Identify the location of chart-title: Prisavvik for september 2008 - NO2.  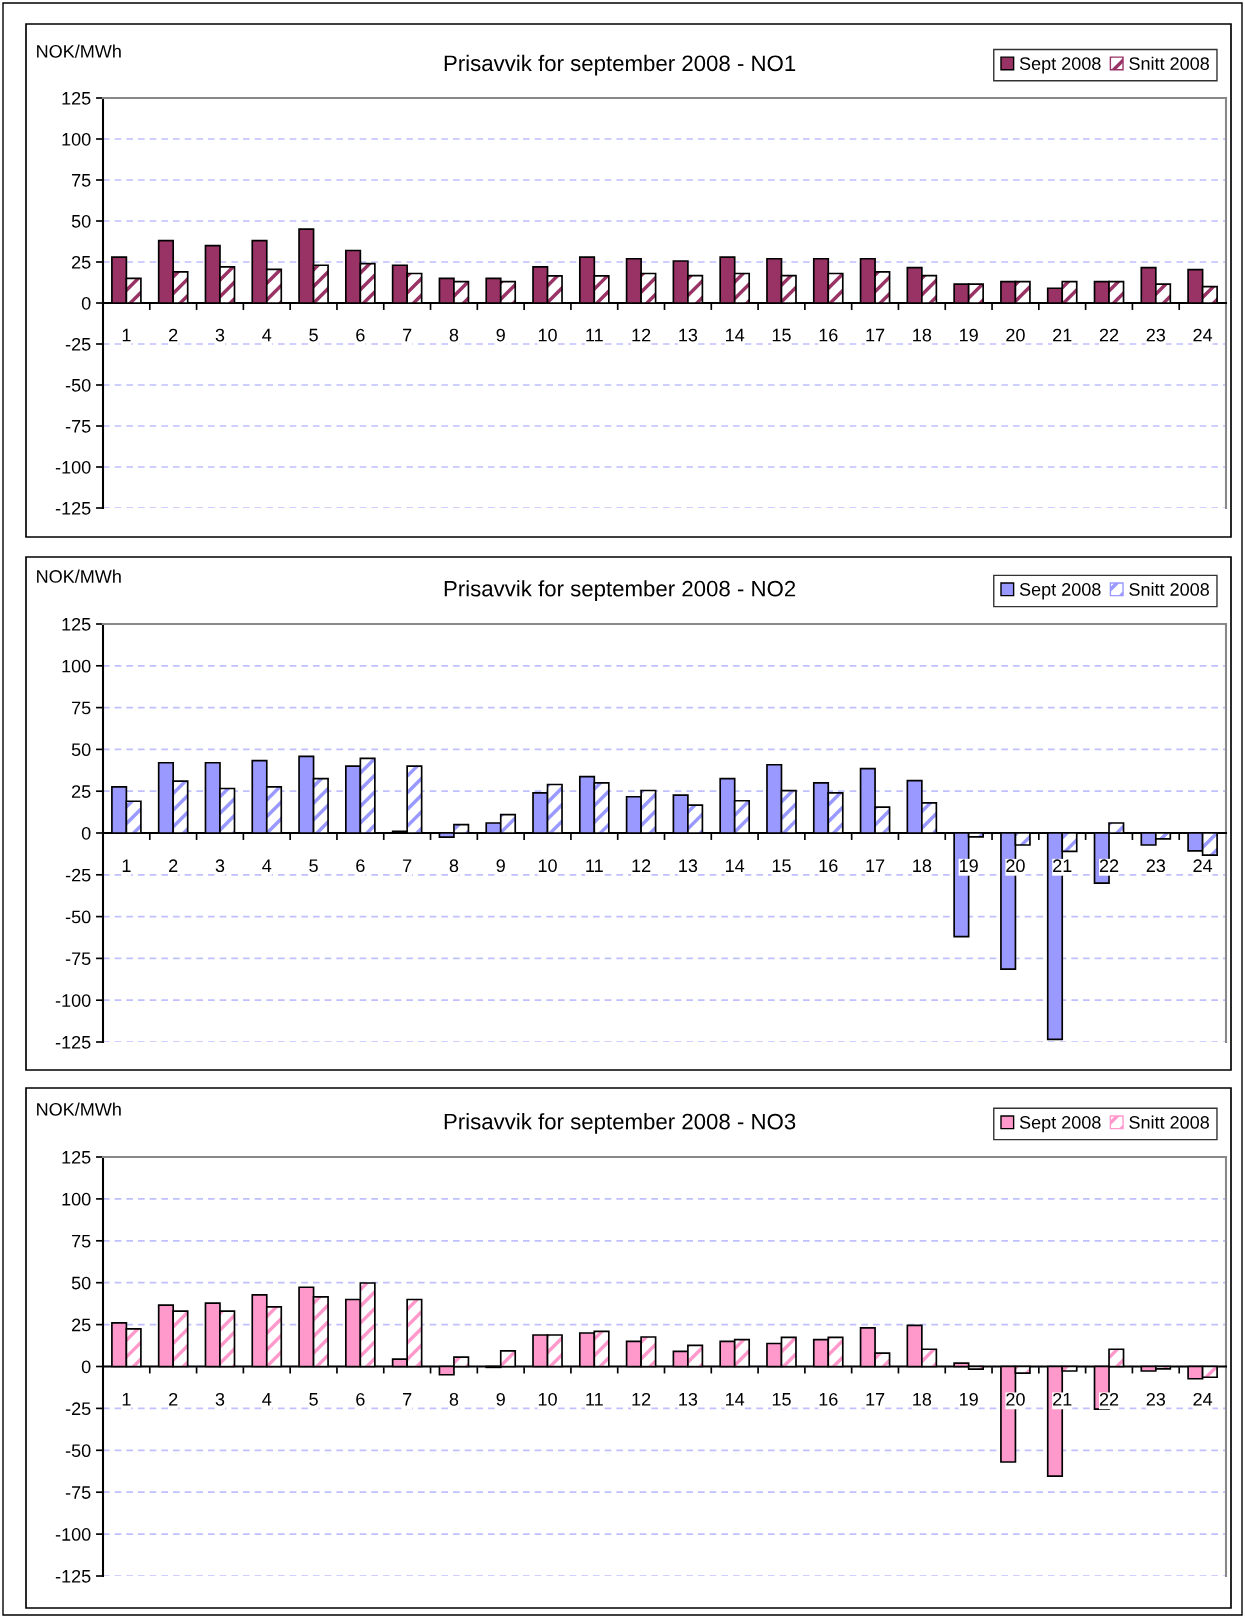
(620, 590).